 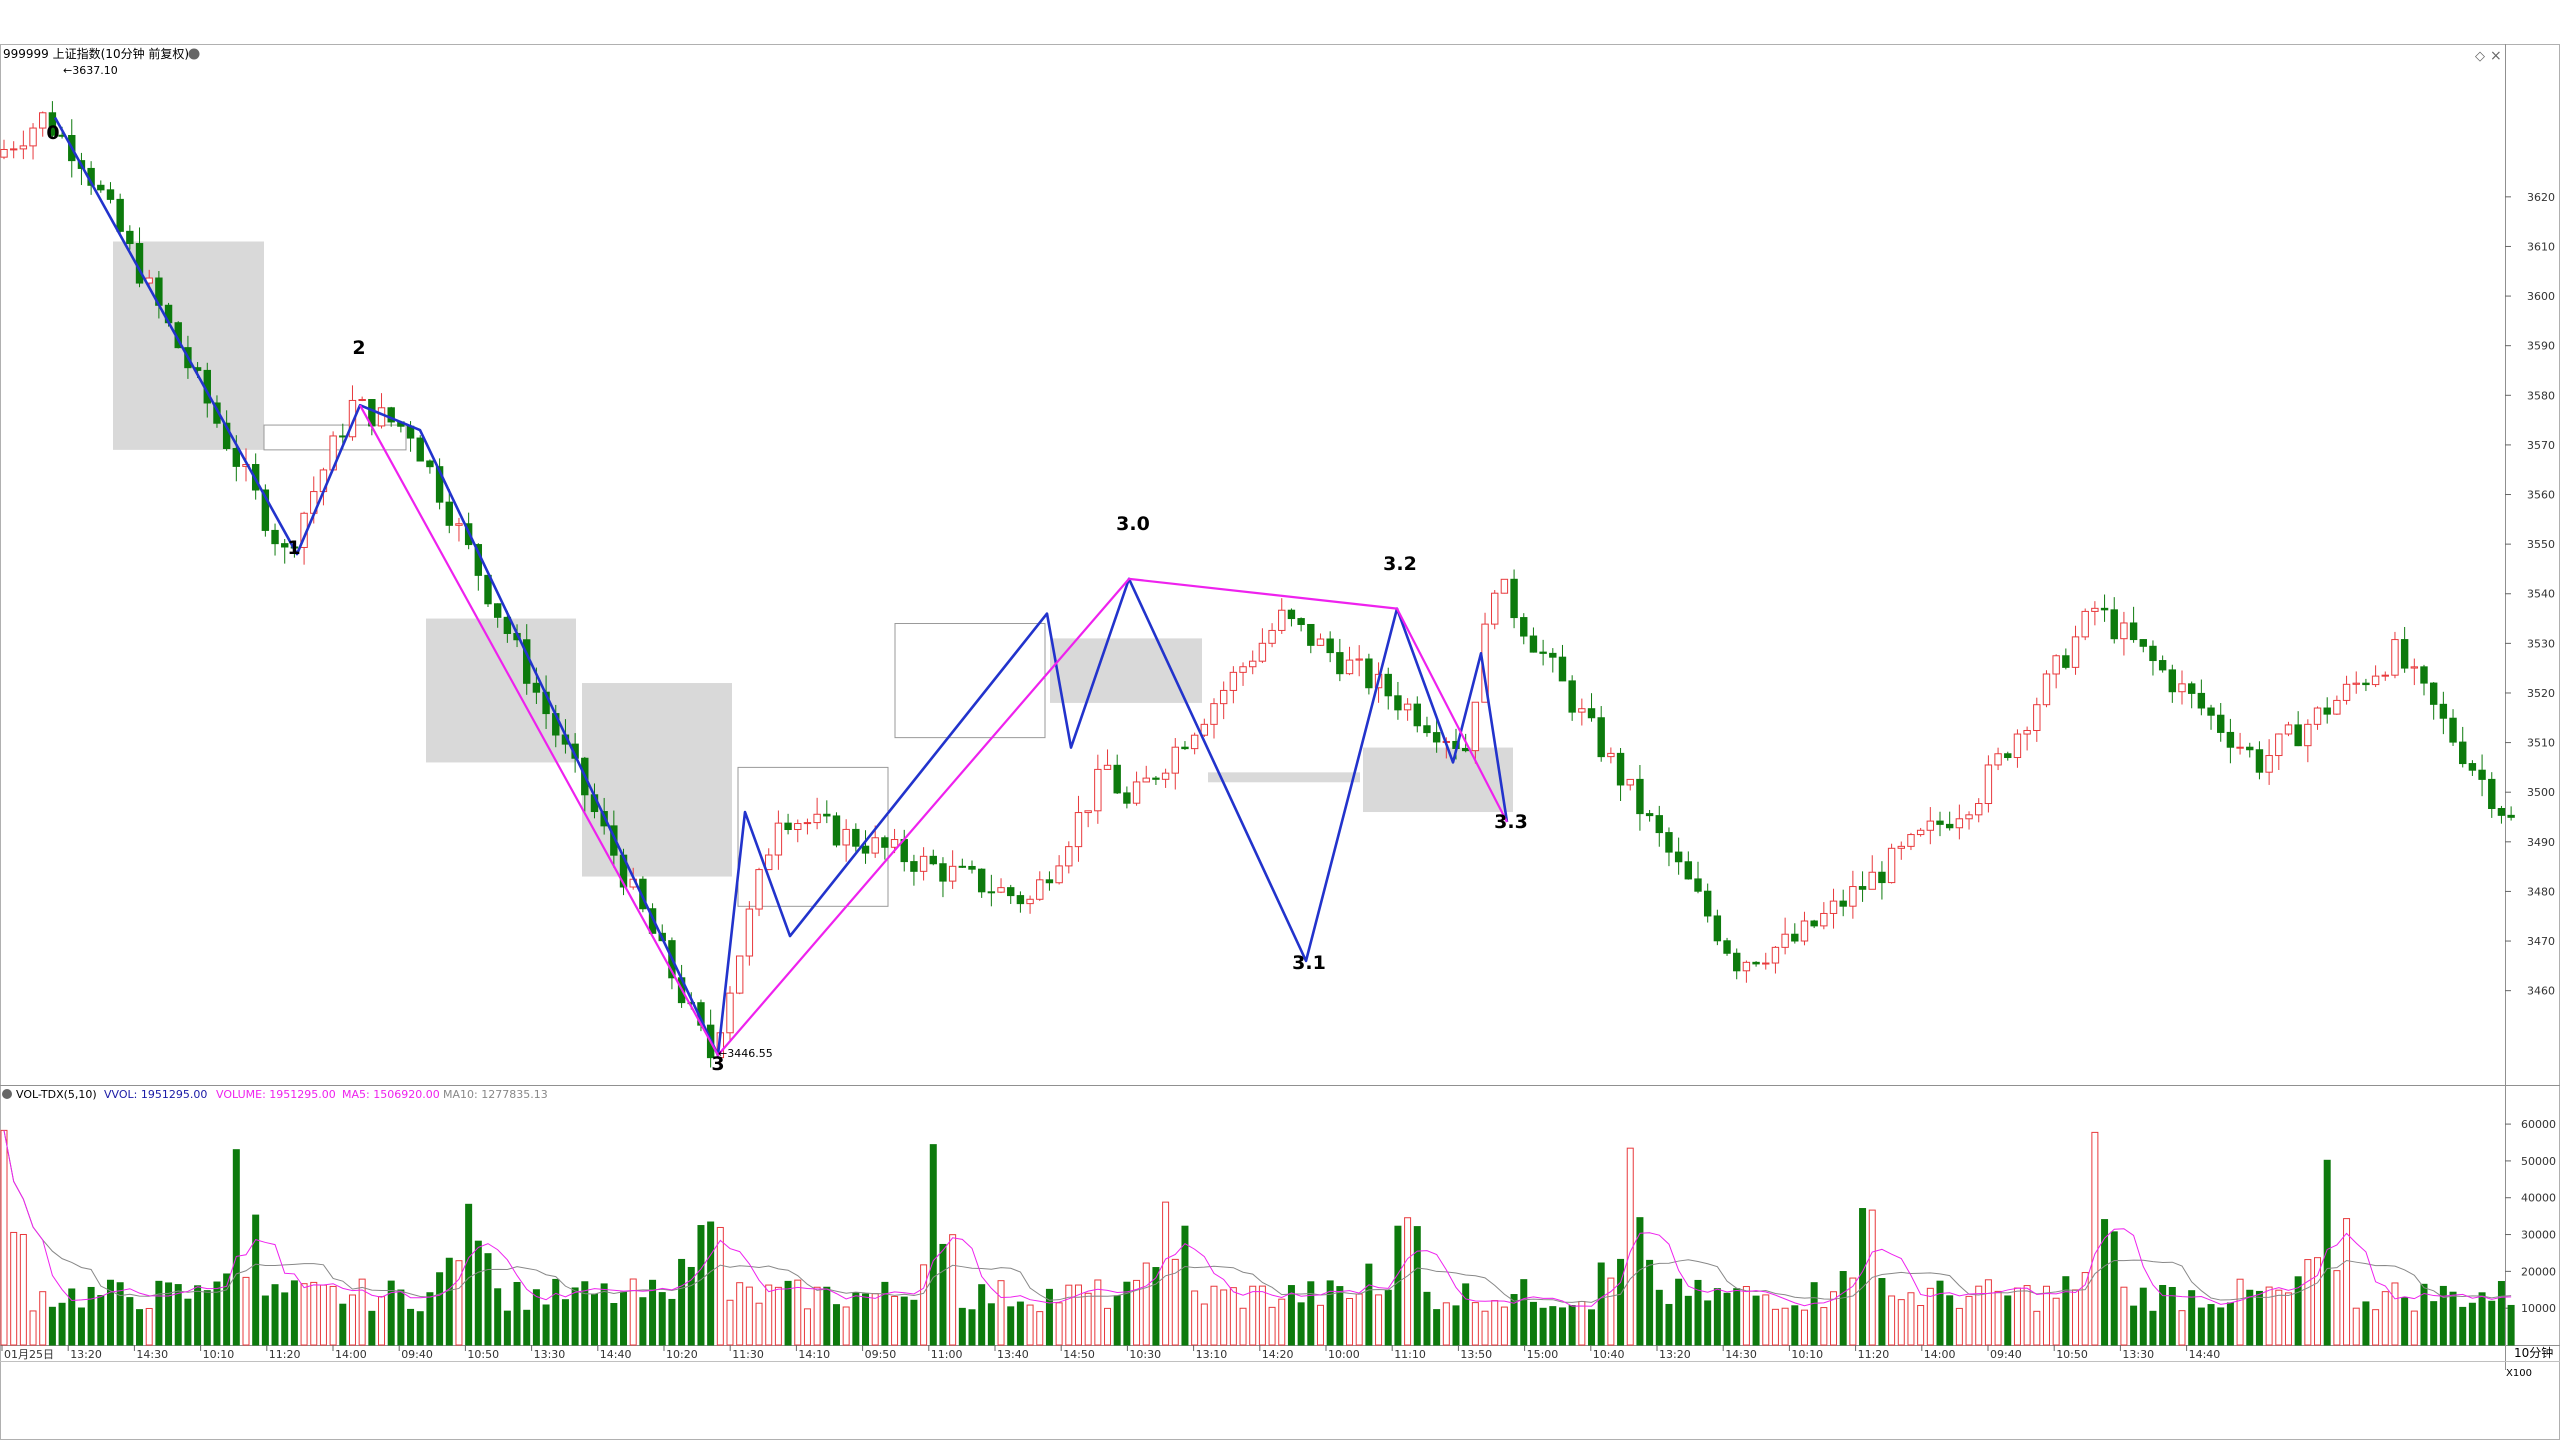 What do you see at coordinates (86, 1354) in the screenshot?
I see `time-axis-label: 13:20` at bounding box center [86, 1354].